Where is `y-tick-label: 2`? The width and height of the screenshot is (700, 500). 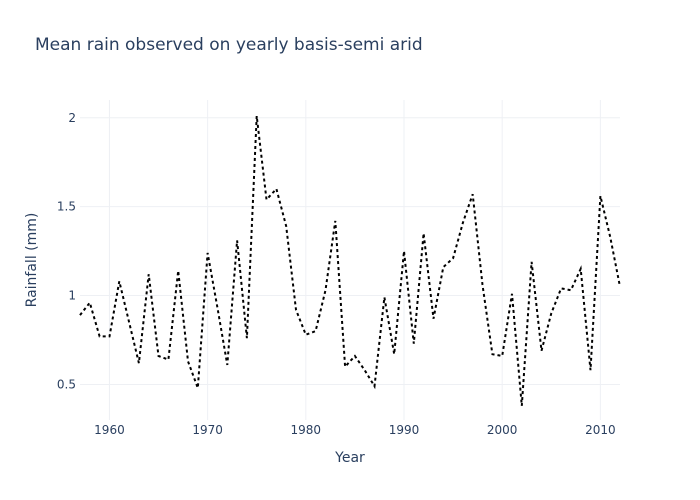
y-tick-label: 2 is located at coordinates (72, 118).